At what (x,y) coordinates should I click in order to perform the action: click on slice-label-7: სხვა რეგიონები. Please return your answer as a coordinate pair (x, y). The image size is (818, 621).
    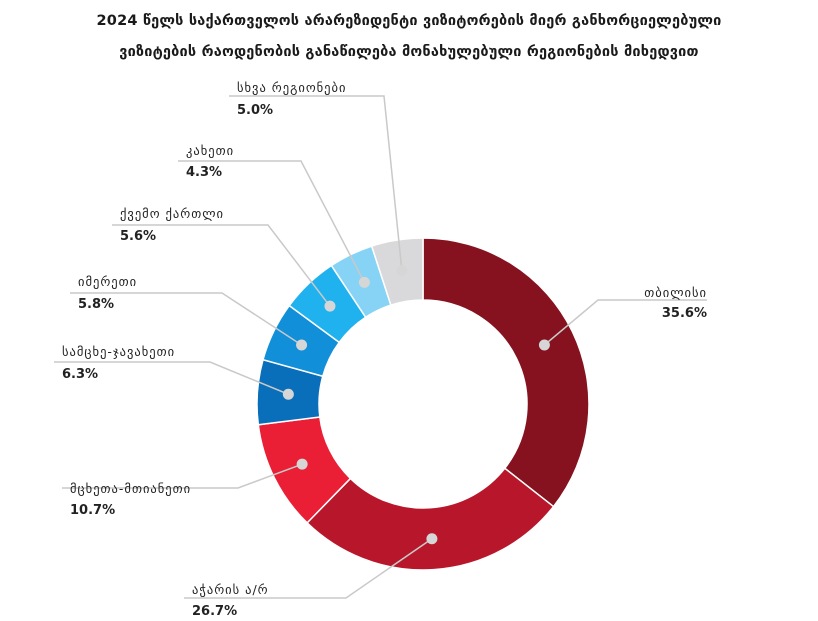
    Looking at the image, I should click on (291, 87).